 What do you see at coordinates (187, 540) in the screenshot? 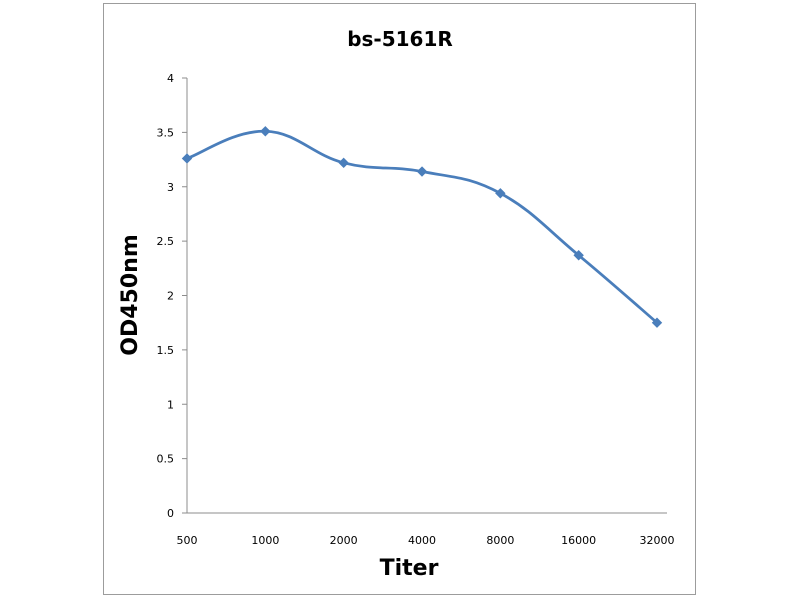
I see `x-tick-label: 500` at bounding box center [187, 540].